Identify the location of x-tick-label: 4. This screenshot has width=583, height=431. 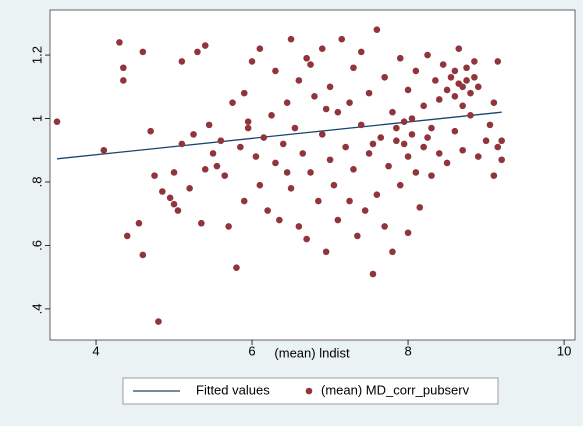
(95, 350).